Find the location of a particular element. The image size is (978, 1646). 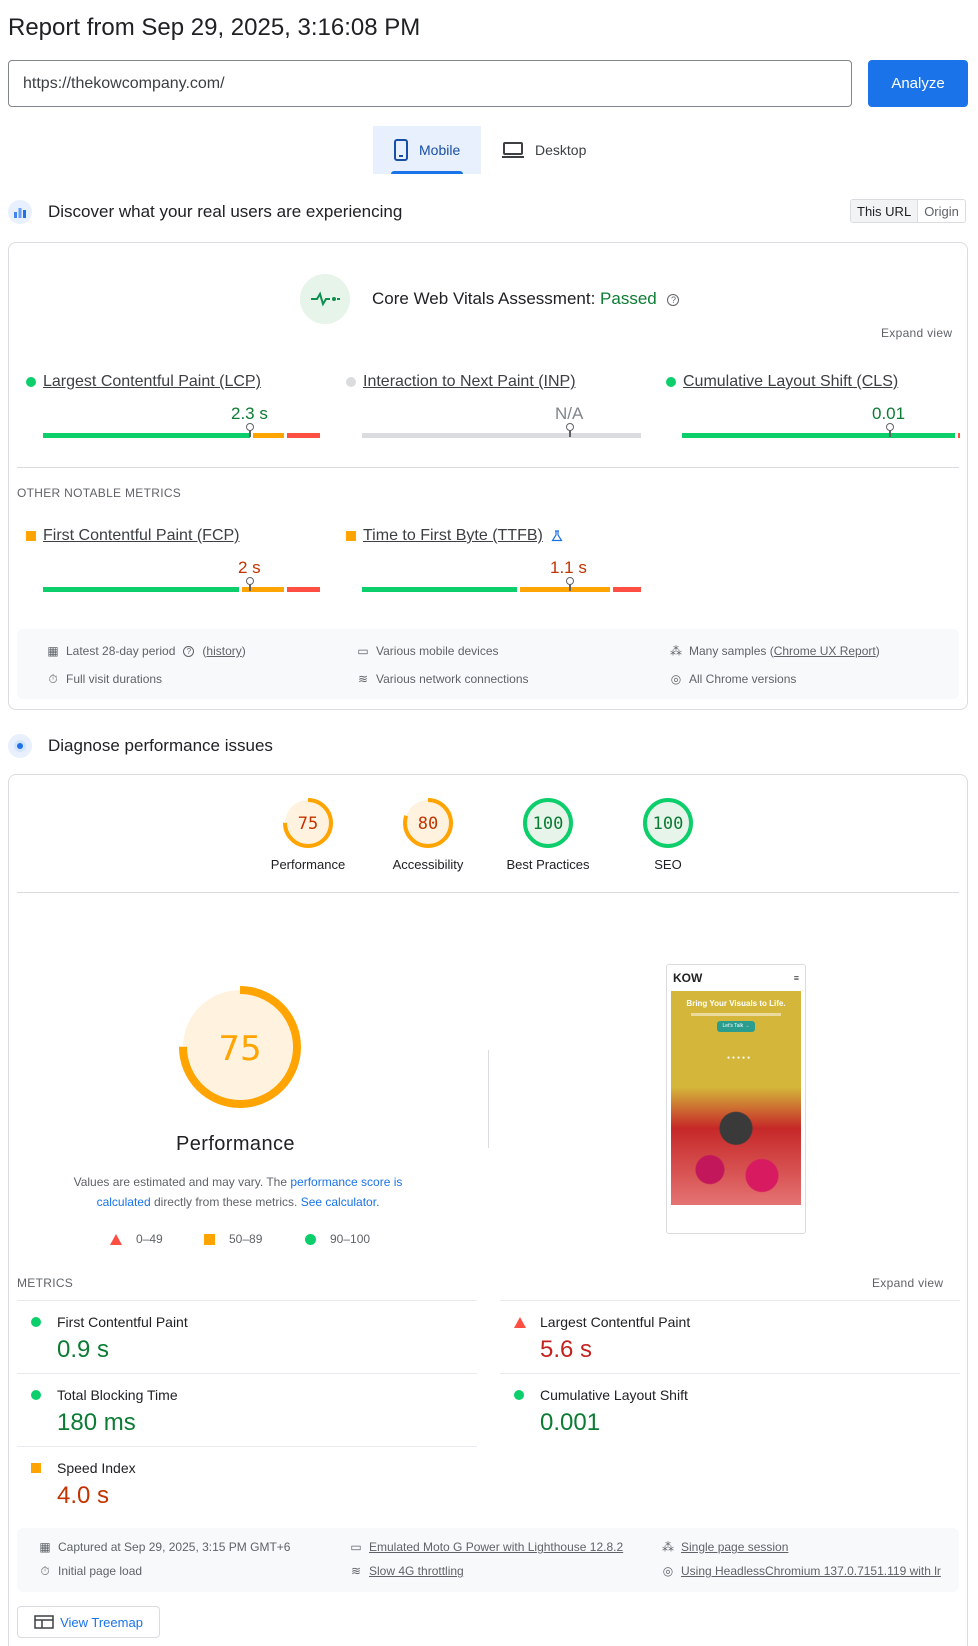

field-expand-view: Expand view is located at coordinates (917, 333).